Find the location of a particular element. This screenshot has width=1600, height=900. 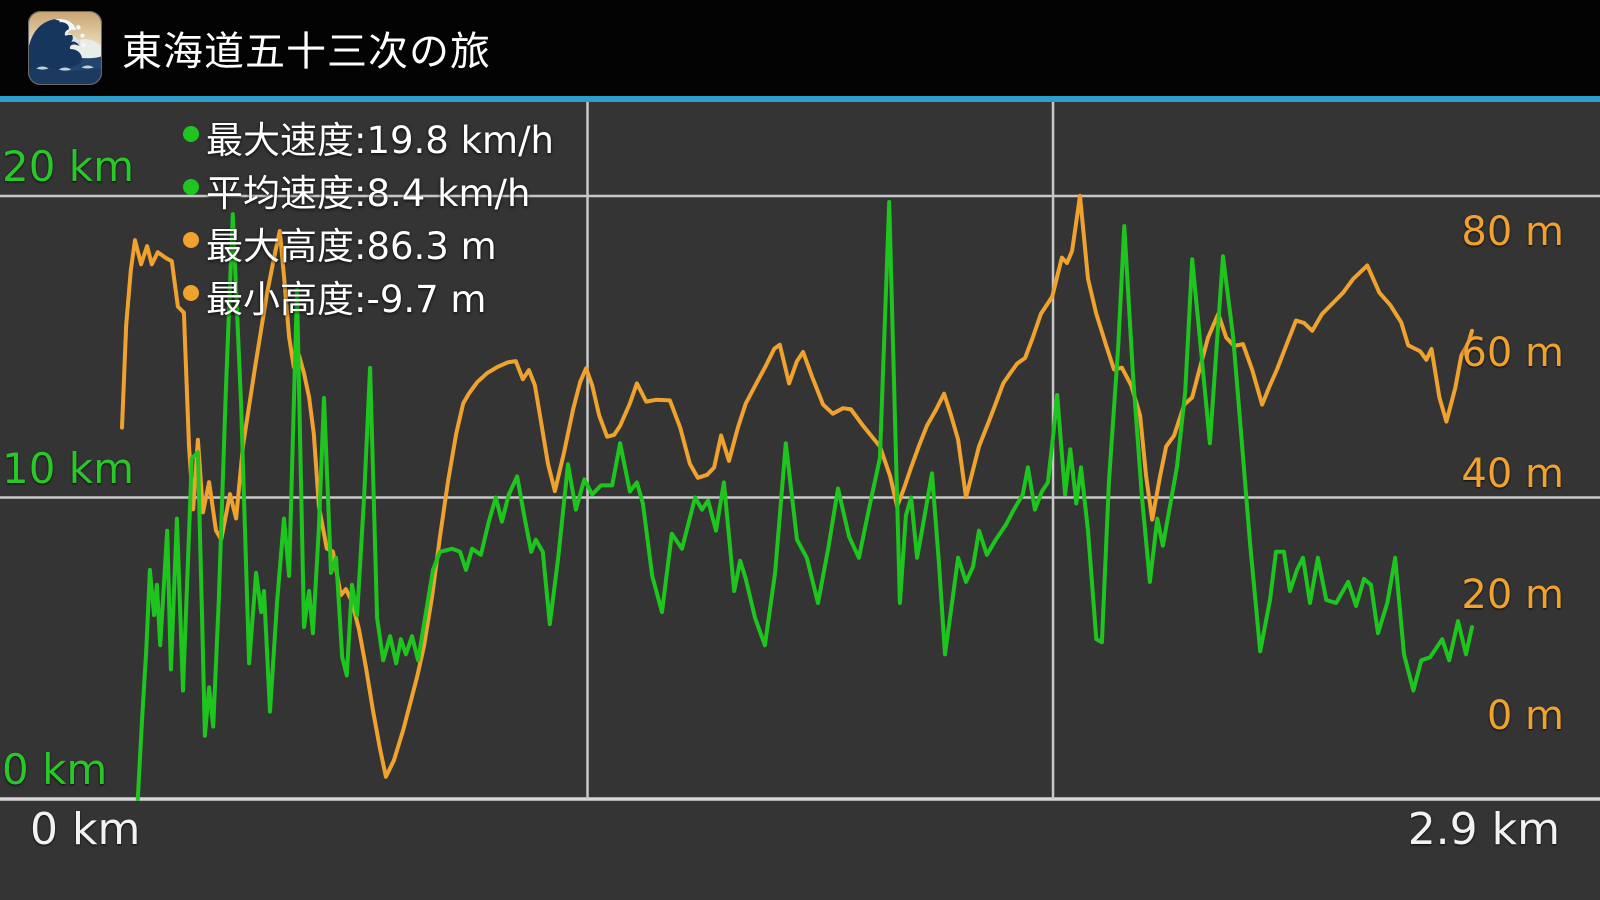

legend-item: 平均速度:8.4 km/h is located at coordinates (368, 189).